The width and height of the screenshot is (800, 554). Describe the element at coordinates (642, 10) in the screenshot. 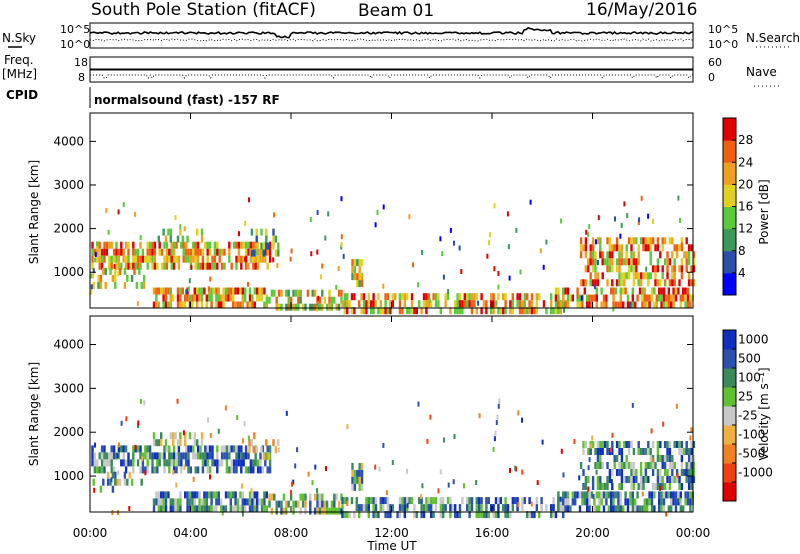

I see `date-title: 16/May/2016` at that location.